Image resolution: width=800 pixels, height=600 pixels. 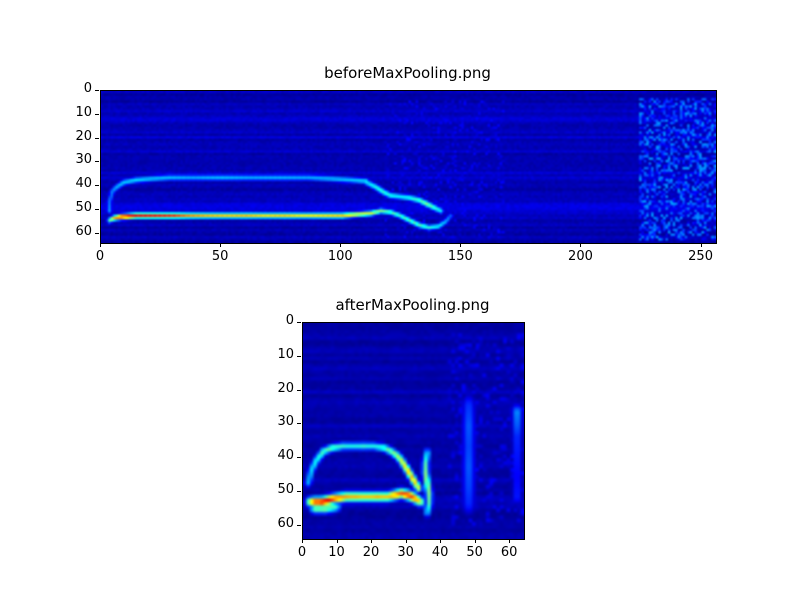 What do you see at coordinates (460, 256) in the screenshot?
I see `x-tick-label: 150` at bounding box center [460, 256].